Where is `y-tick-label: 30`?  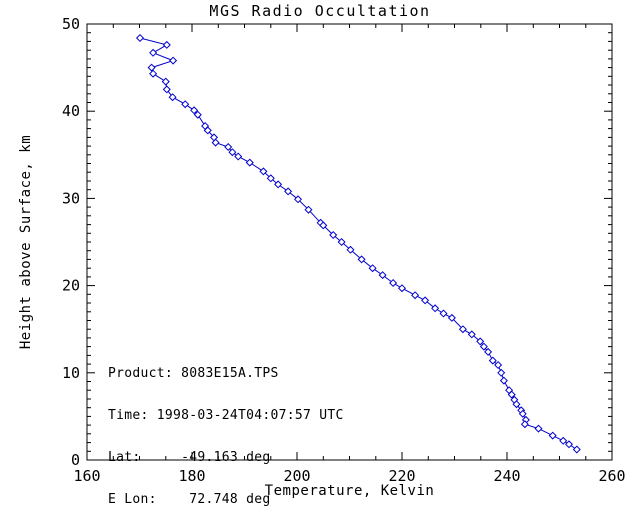 y-tick-label: 30 is located at coordinates (71, 198).